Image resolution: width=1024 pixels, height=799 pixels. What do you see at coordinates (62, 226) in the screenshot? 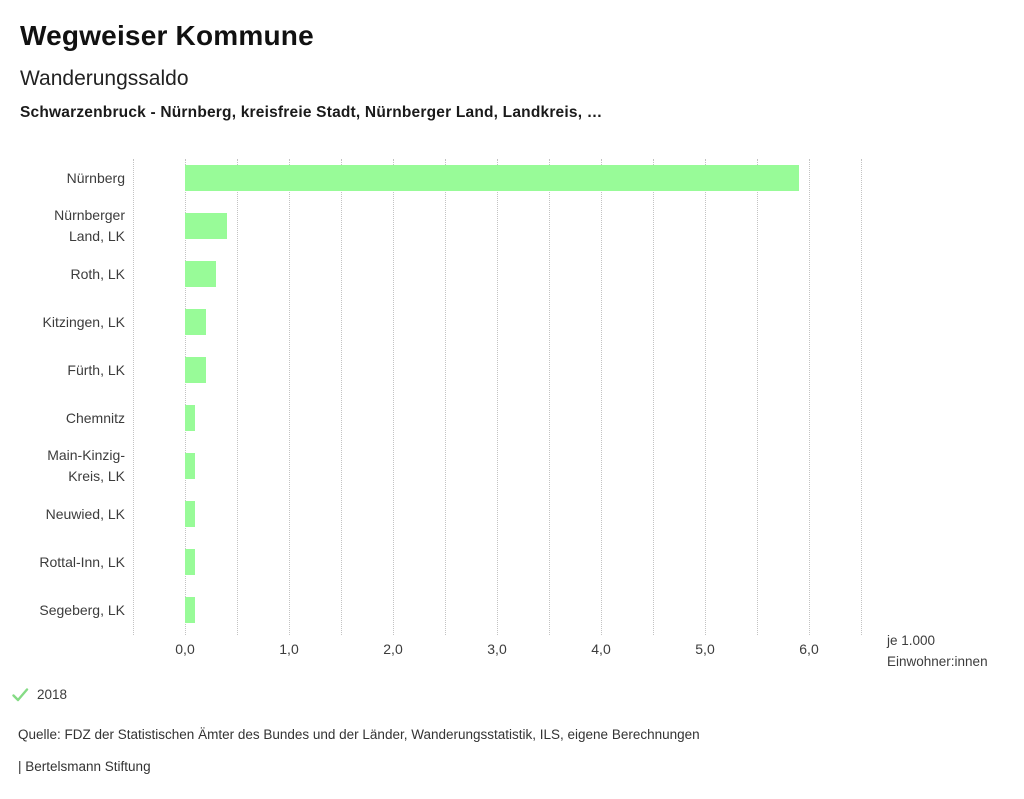
I see `category-label: Nürnberger Land, LK` at bounding box center [62, 226].